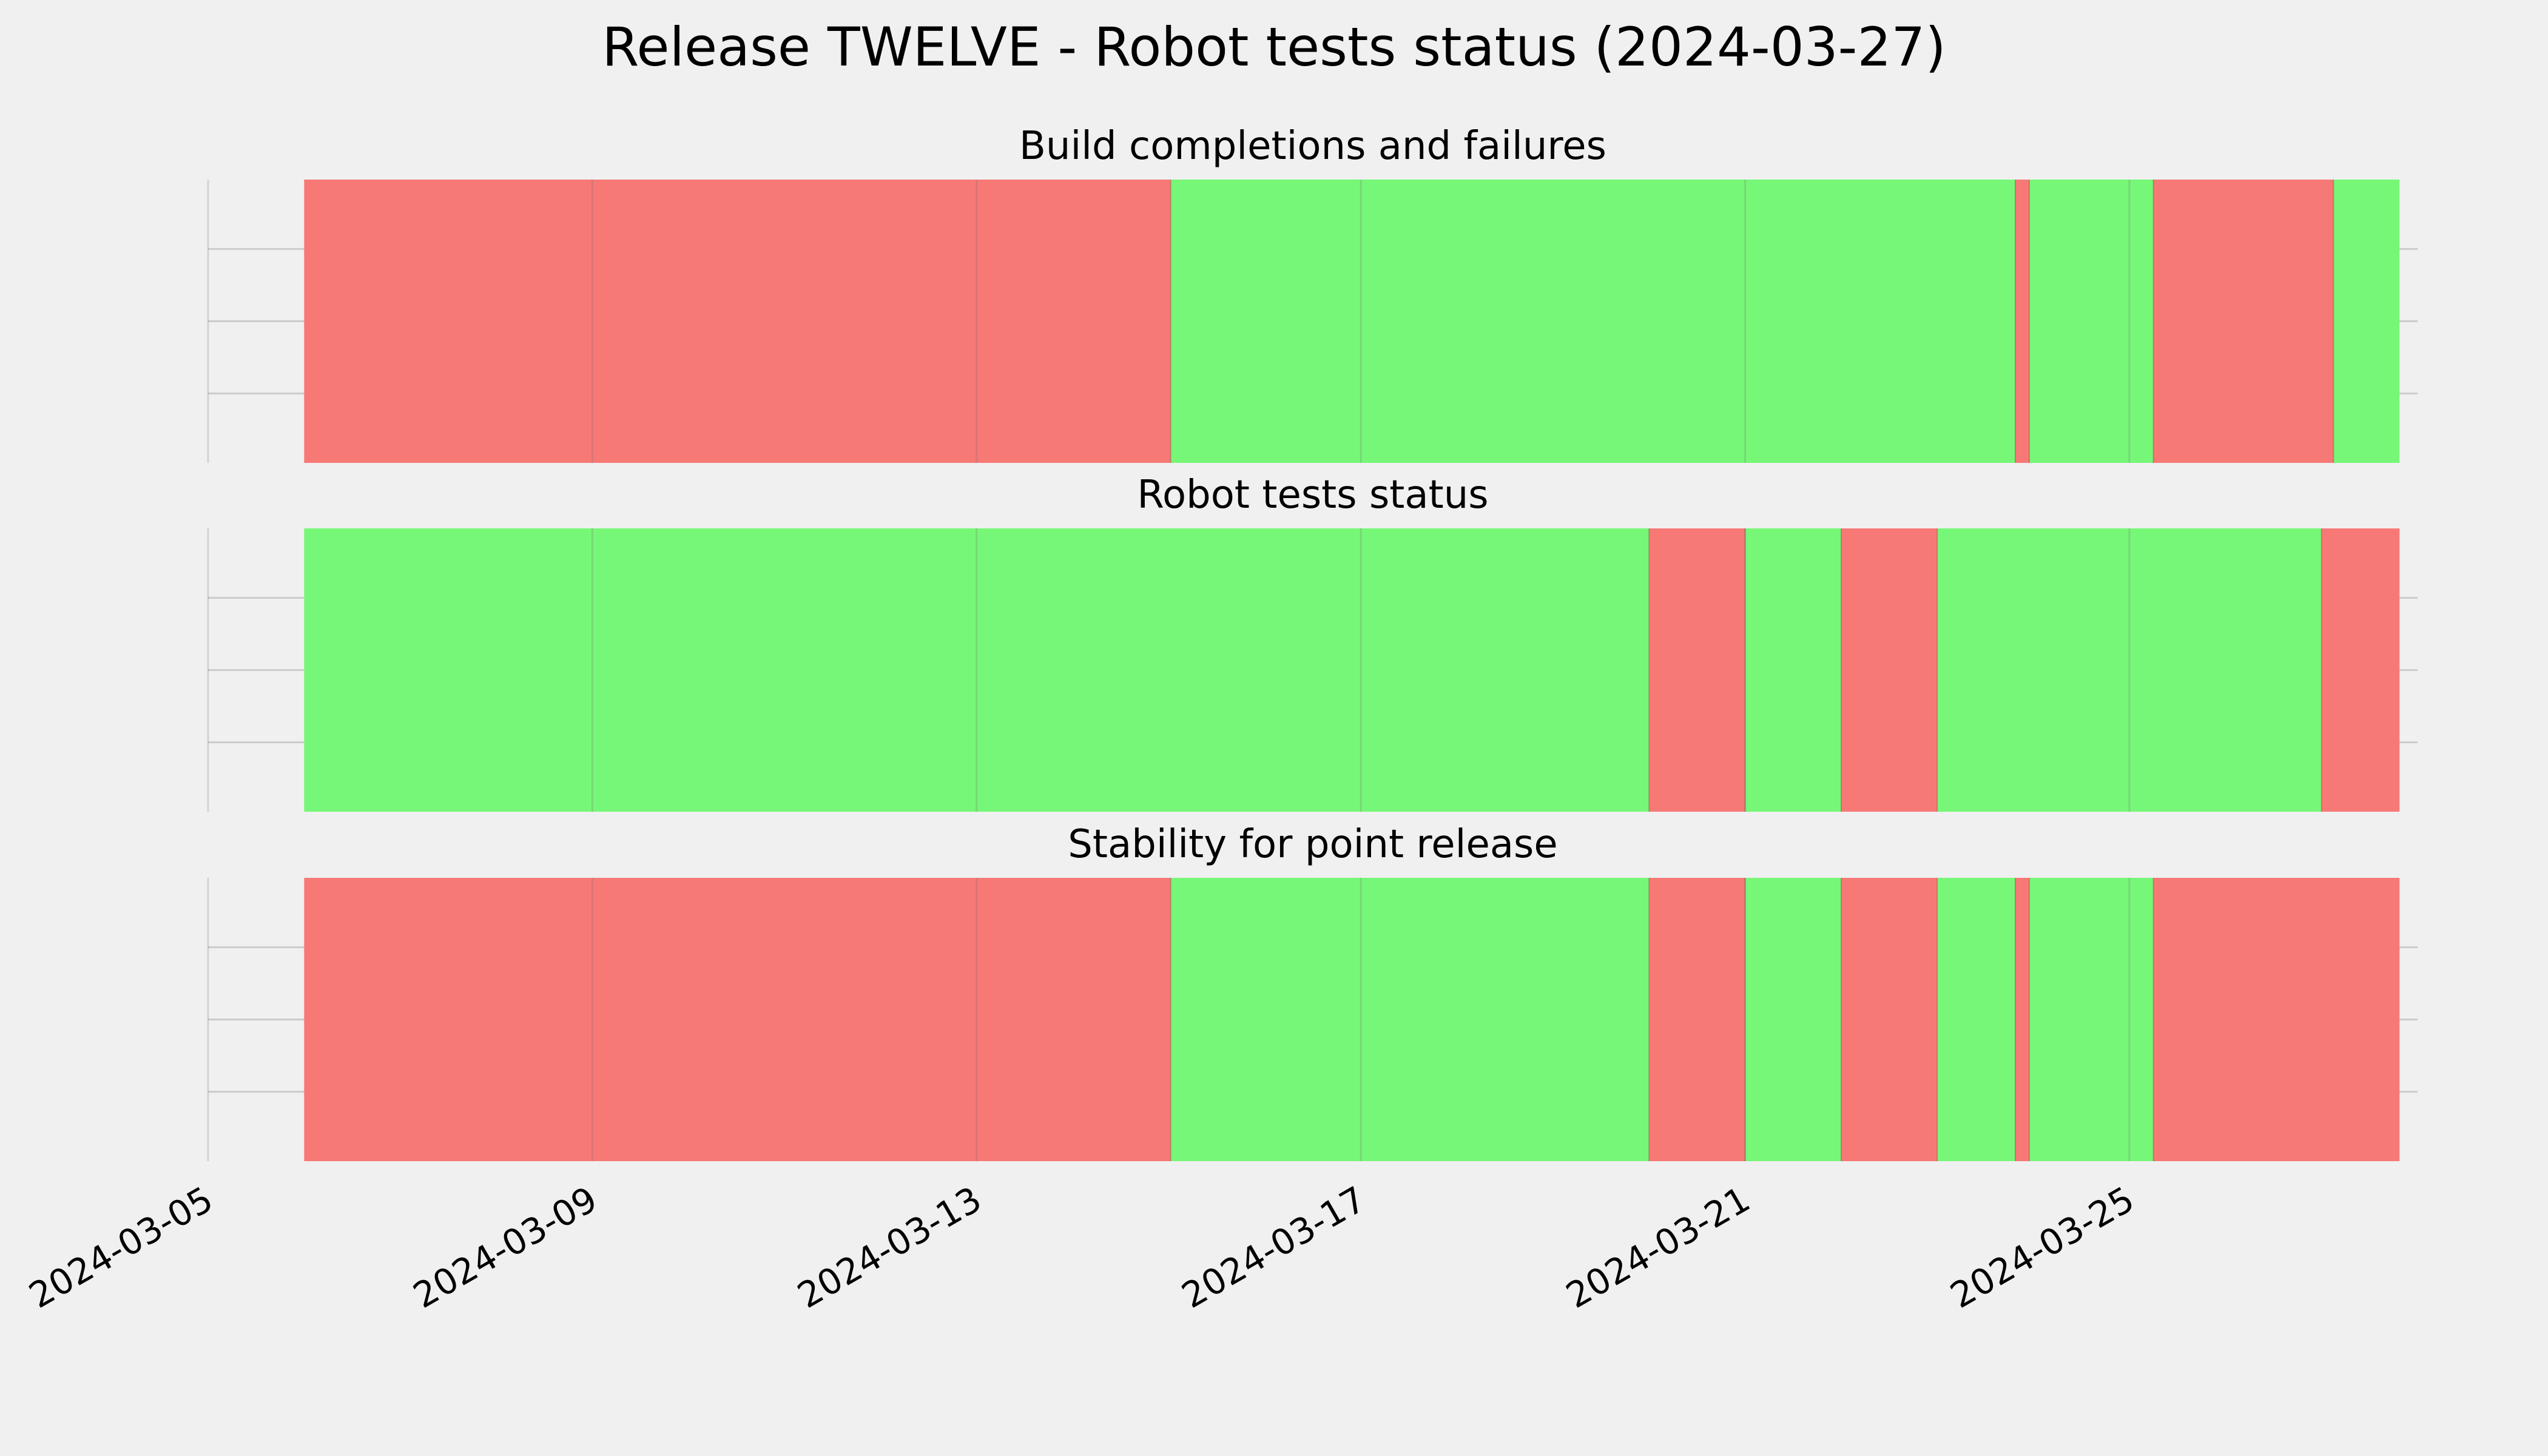 This screenshot has height=1456, width=2548. What do you see at coordinates (1312, 495) in the screenshot?
I see `panel-title: Robot tests status` at bounding box center [1312, 495].